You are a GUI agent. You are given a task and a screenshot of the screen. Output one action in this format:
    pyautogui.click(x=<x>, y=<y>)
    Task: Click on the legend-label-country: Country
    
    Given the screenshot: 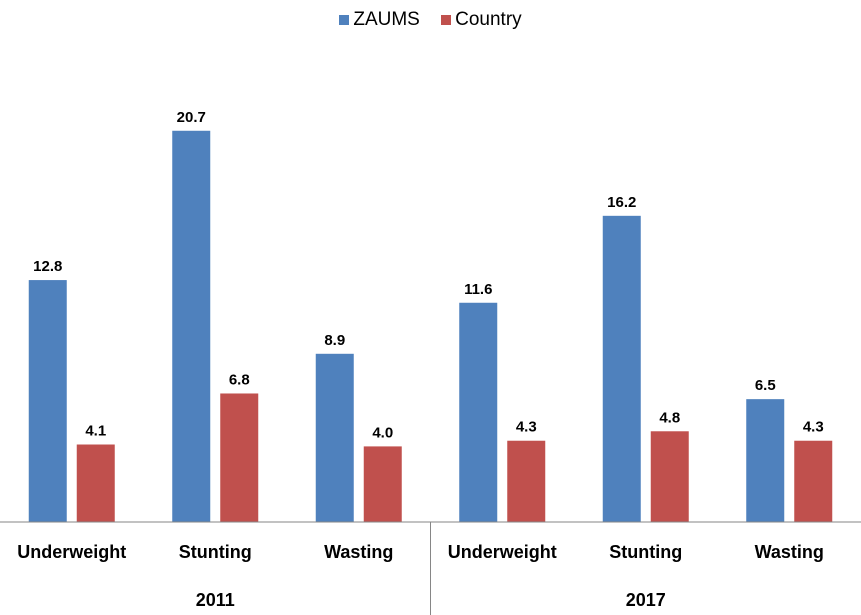 What is the action you would take?
    pyautogui.click(x=488, y=19)
    